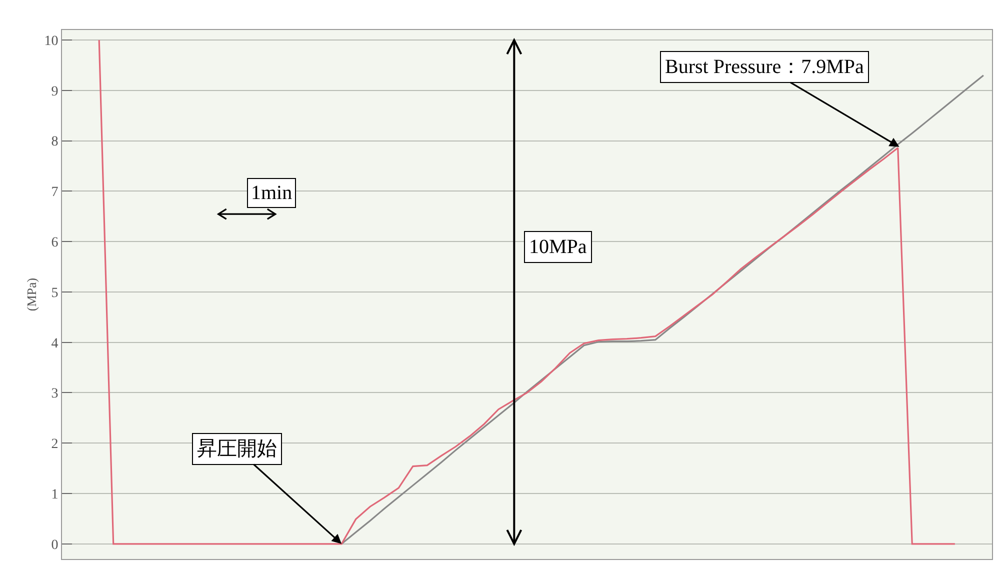 Image resolution: width=1000 pixels, height=569 pixels. I want to click on y-tick-label: 5, so click(54, 293).